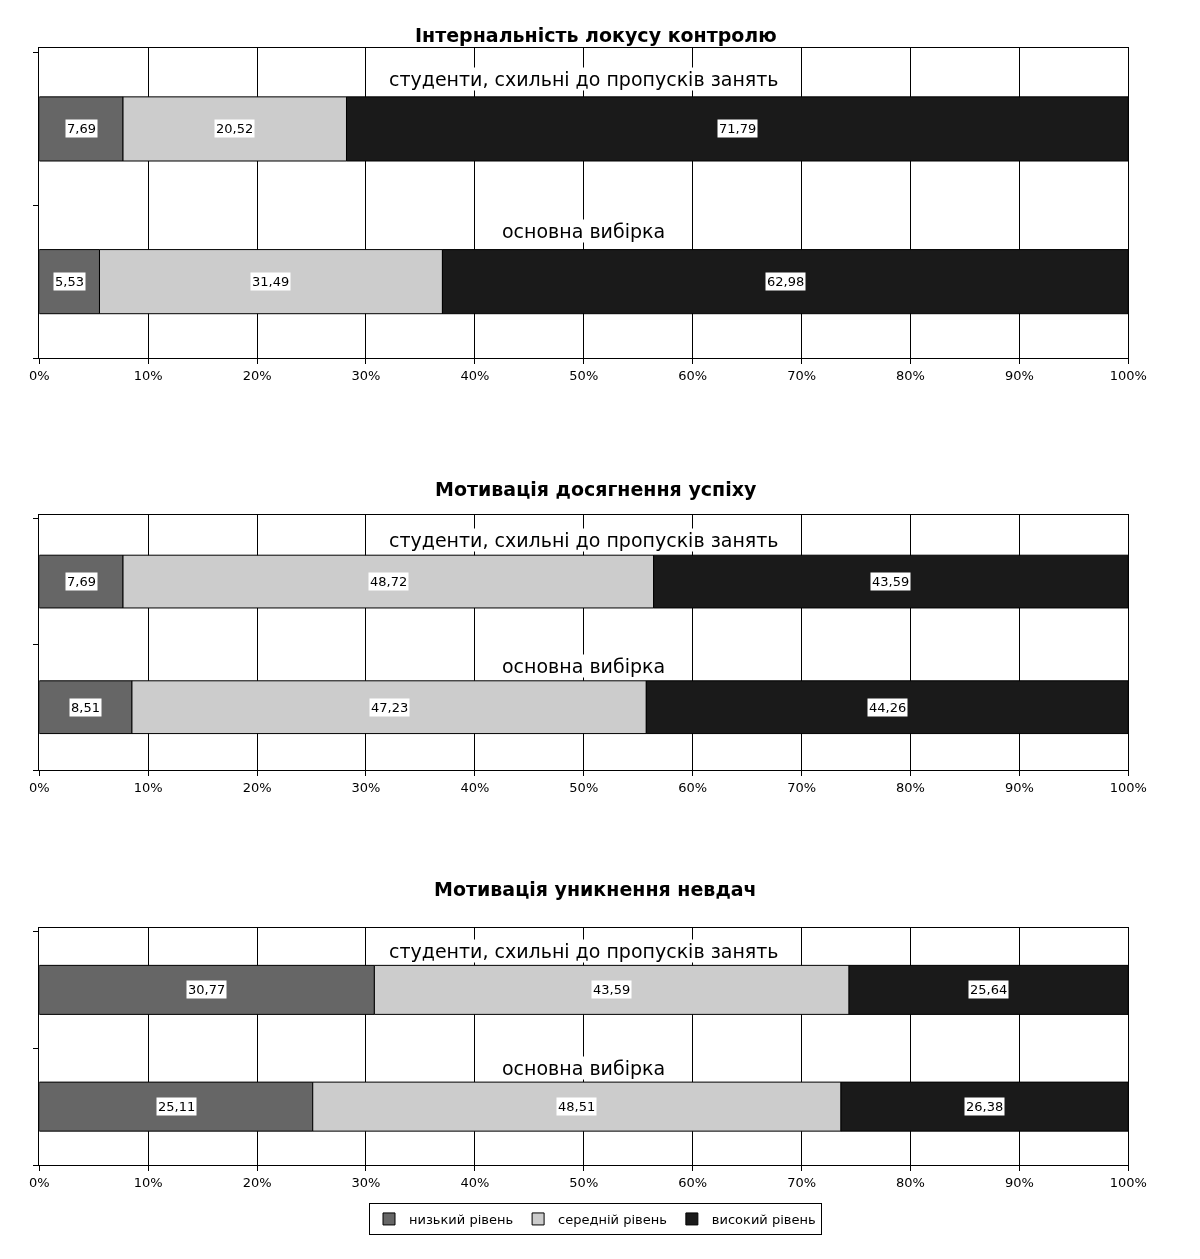  I want to click on chart-title: Інтернальність локусу контролю, so click(596, 35).